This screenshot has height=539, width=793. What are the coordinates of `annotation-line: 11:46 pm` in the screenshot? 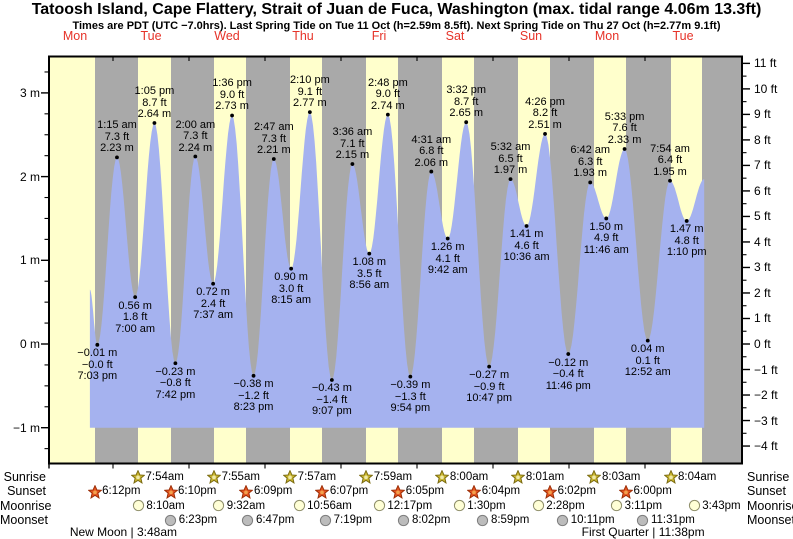 It's located at (568, 385).